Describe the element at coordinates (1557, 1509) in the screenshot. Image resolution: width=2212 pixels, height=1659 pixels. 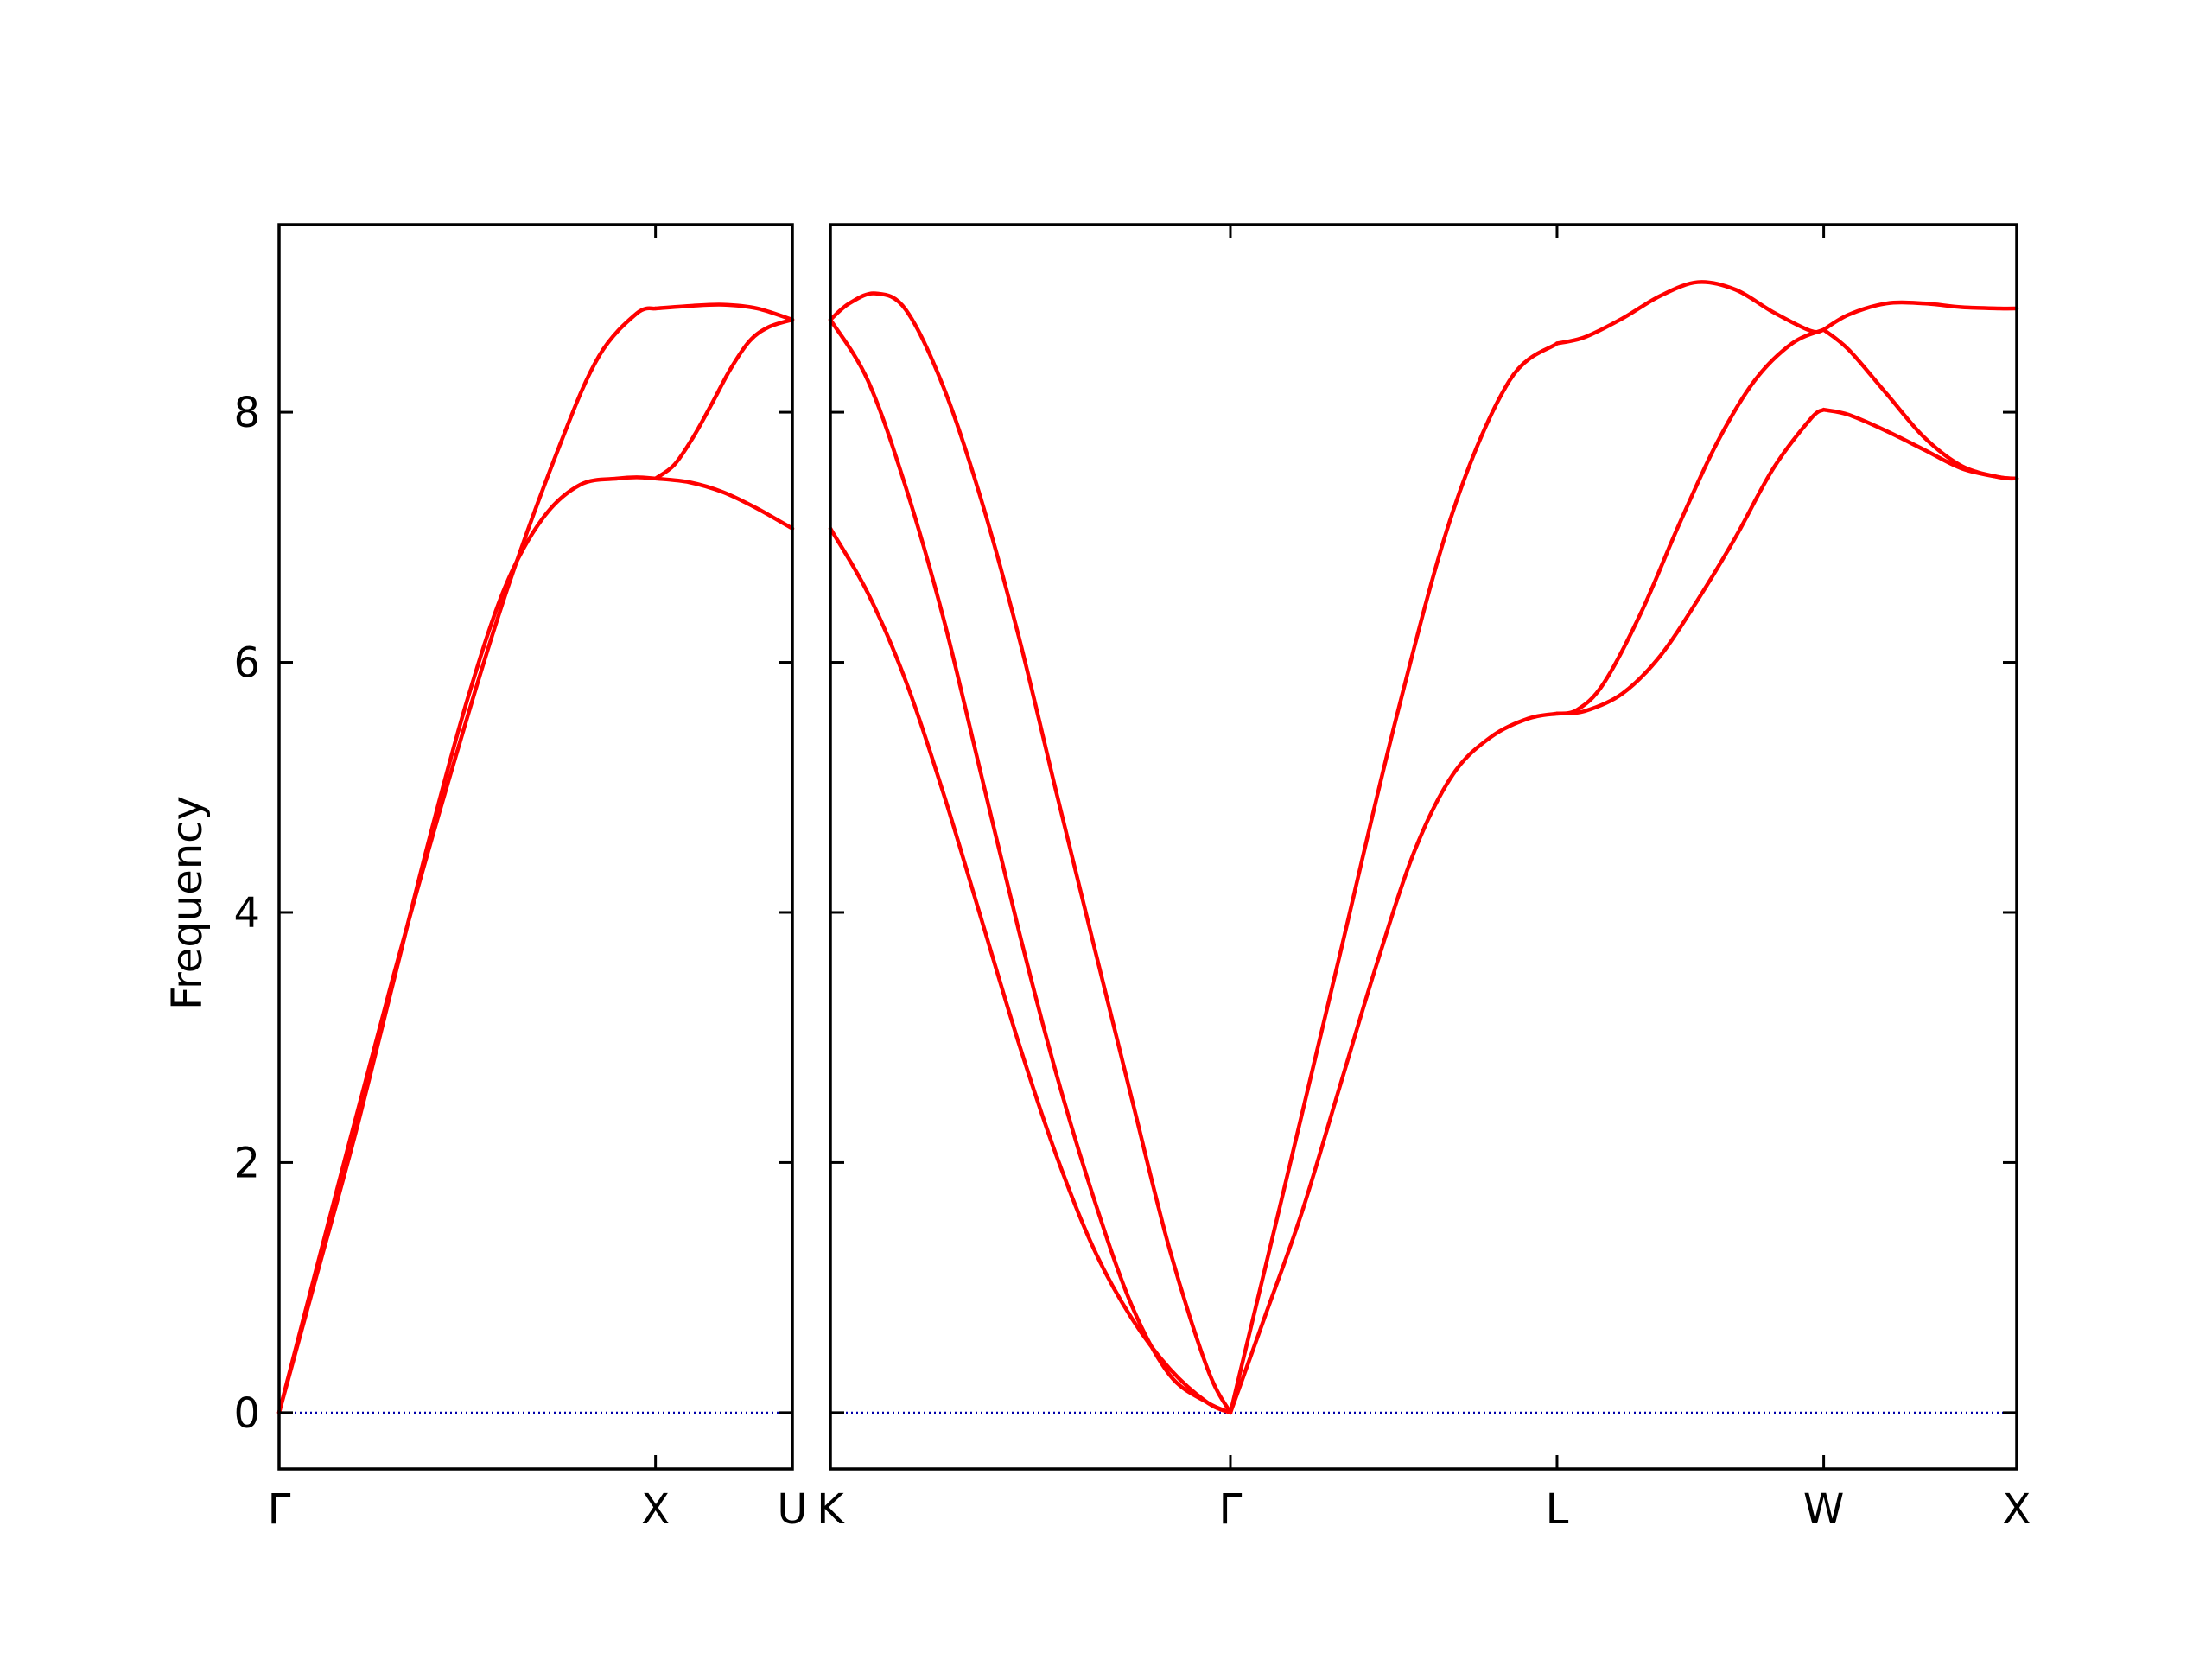
I see `panel-2-xtick-label-3: L` at that location.